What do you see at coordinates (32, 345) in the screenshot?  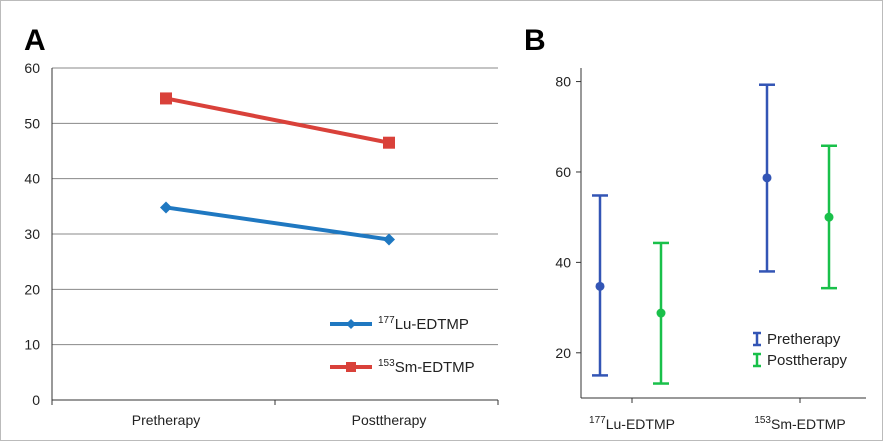 I see `panel-a-y-tick-label: 10` at bounding box center [32, 345].